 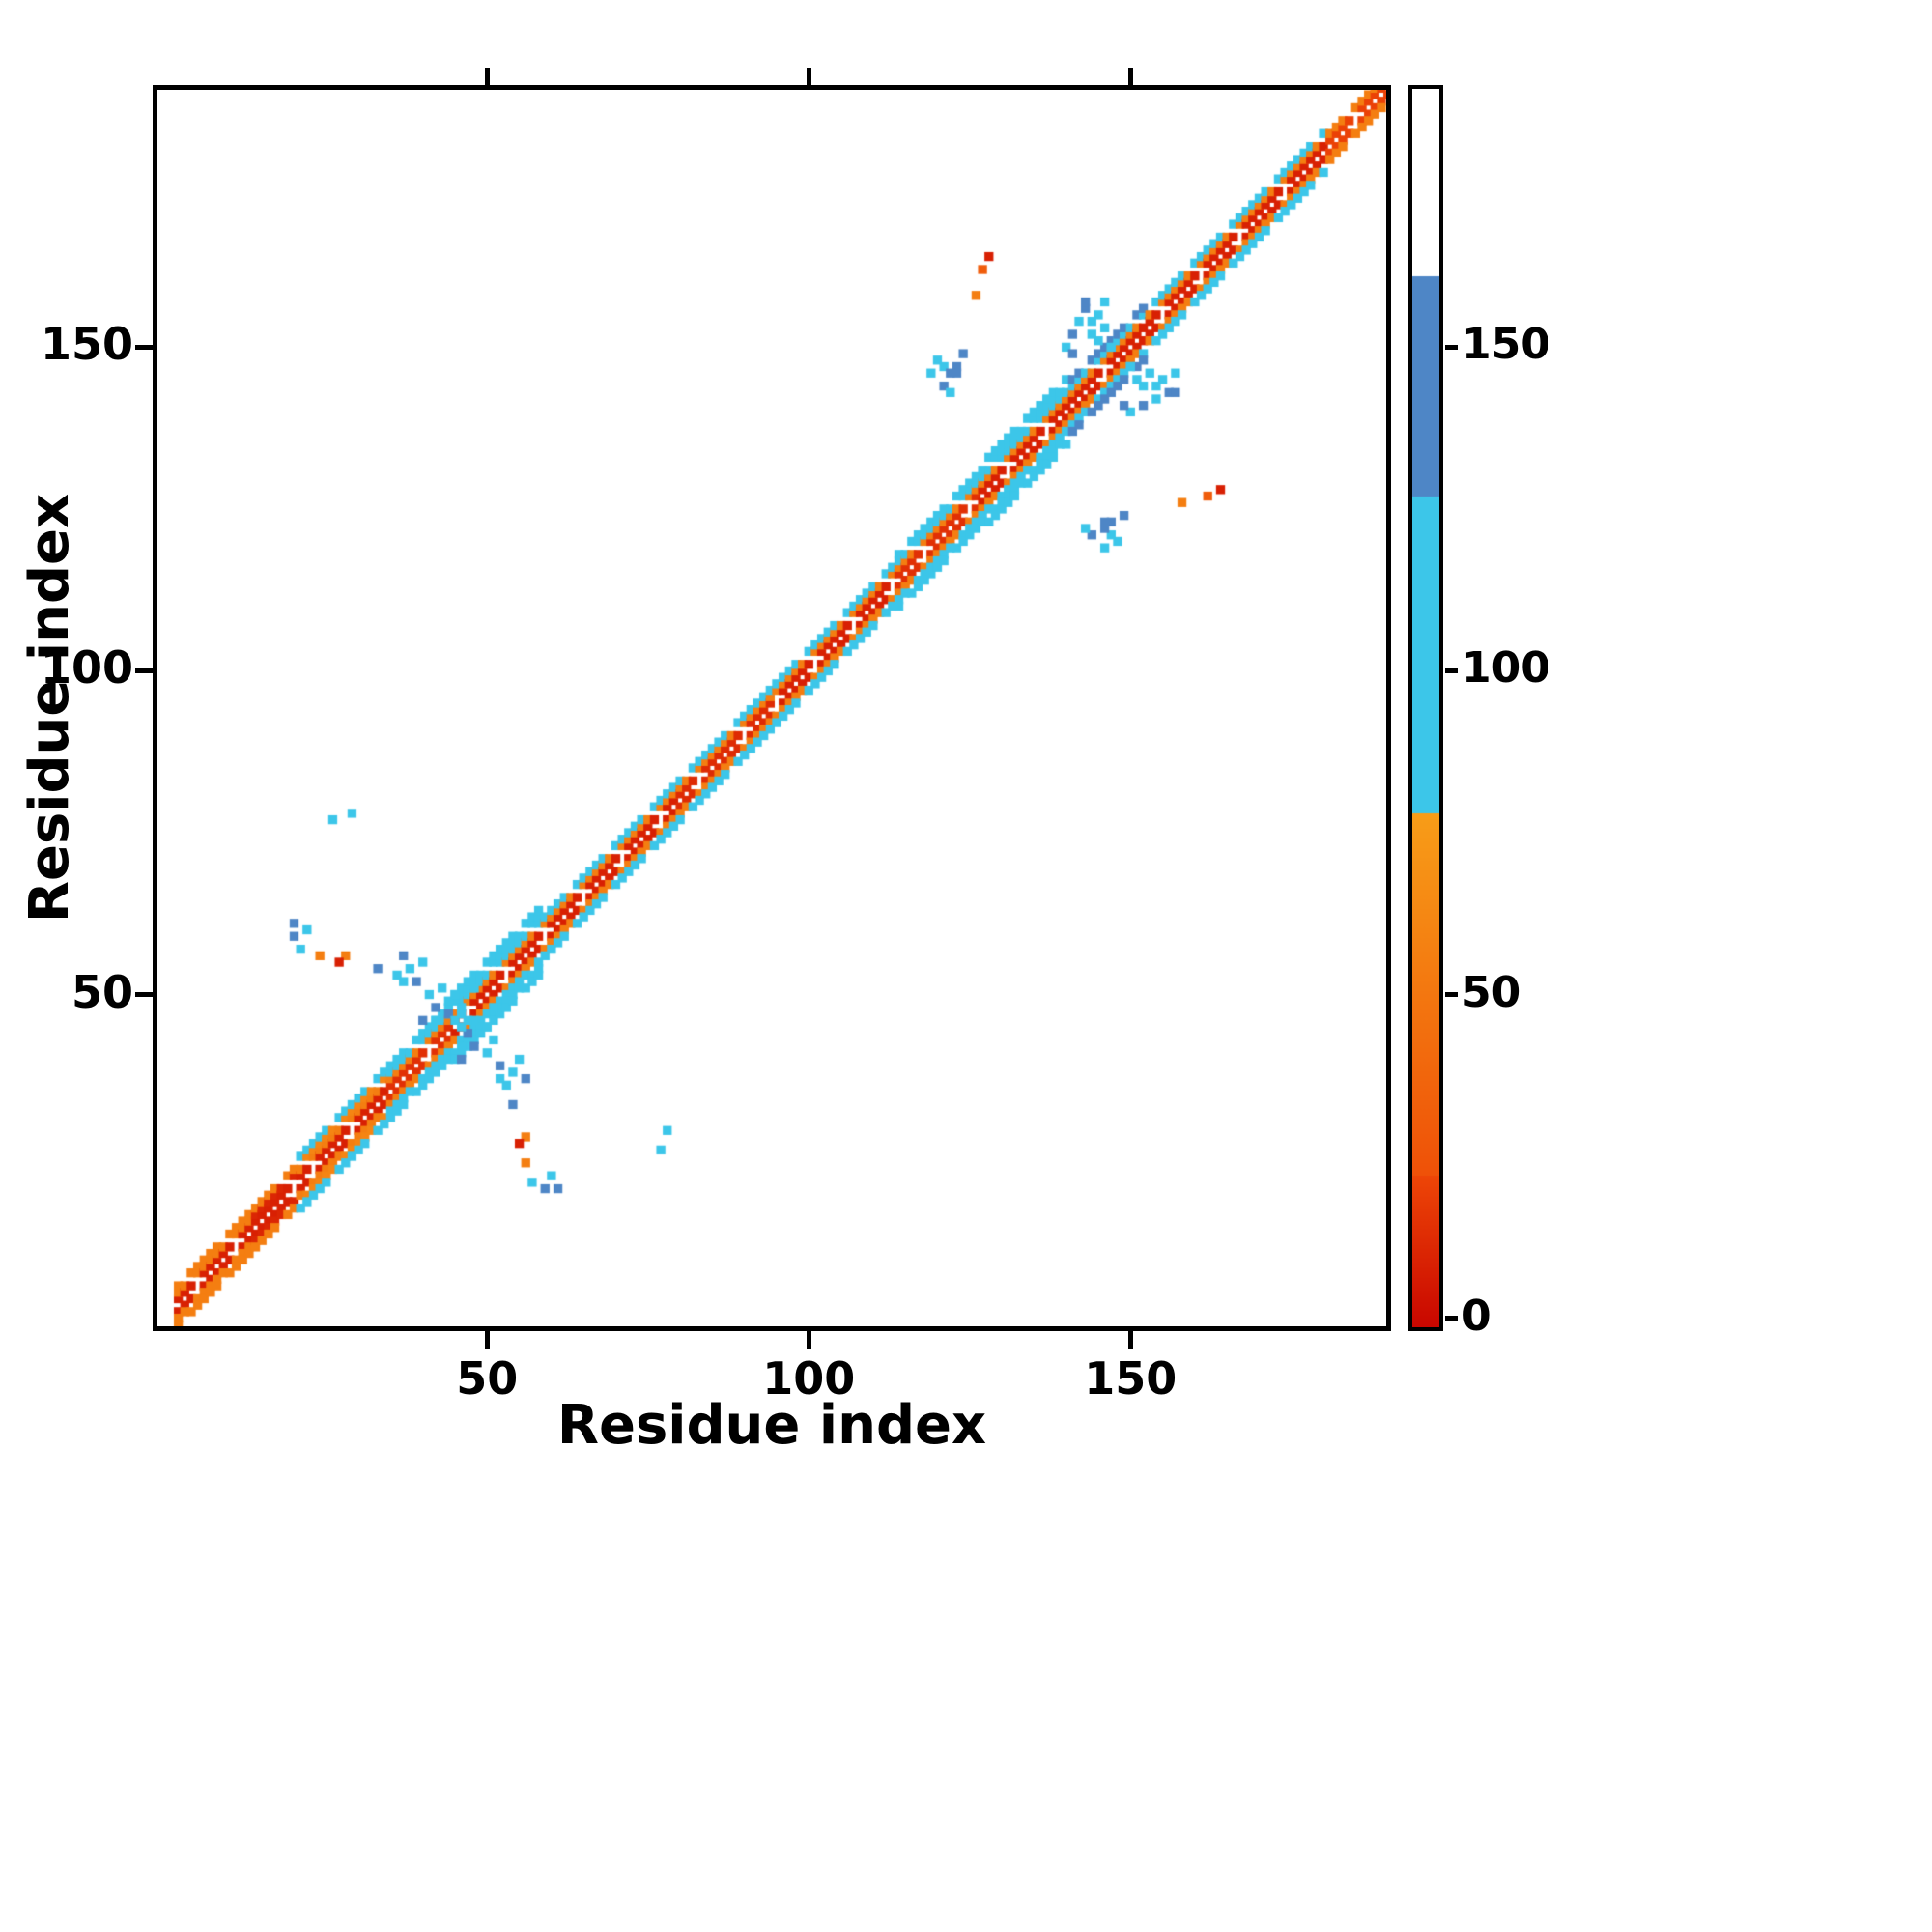 What do you see at coordinates (771, 1425) in the screenshot?
I see `x-axis-label: Residue index` at bounding box center [771, 1425].